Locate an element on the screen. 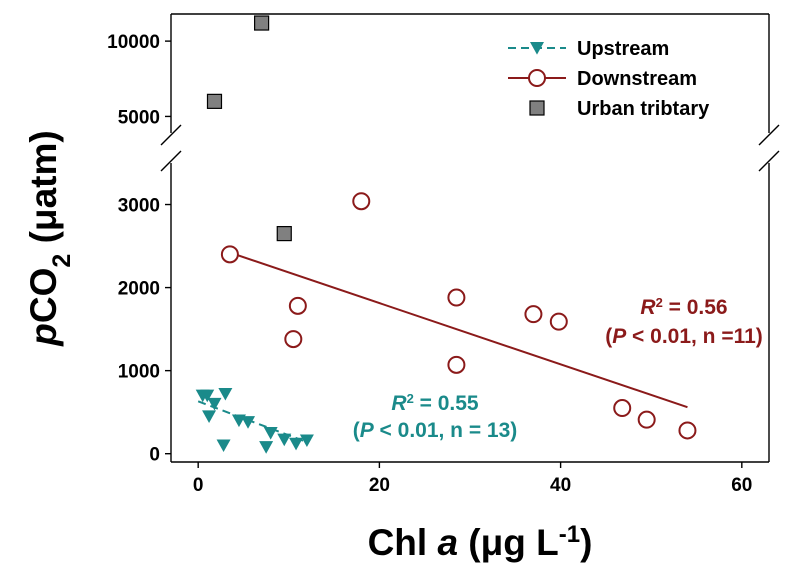 This screenshot has width=790, height=569. x-tick-label: 0 is located at coordinates (198, 485).